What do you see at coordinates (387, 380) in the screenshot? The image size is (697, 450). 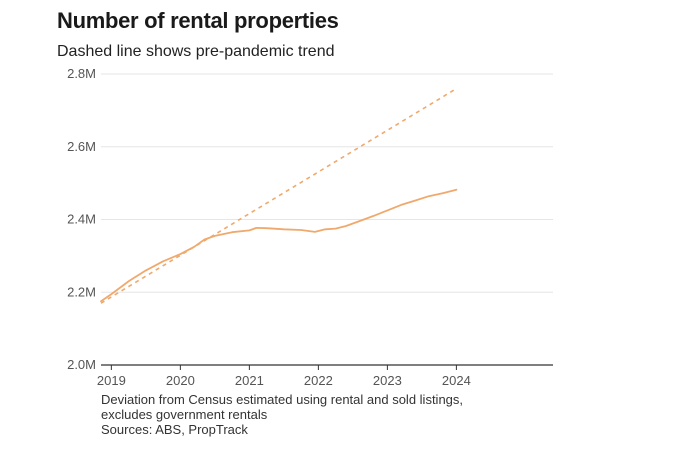 I see `x-tick-label: 2023` at bounding box center [387, 380].